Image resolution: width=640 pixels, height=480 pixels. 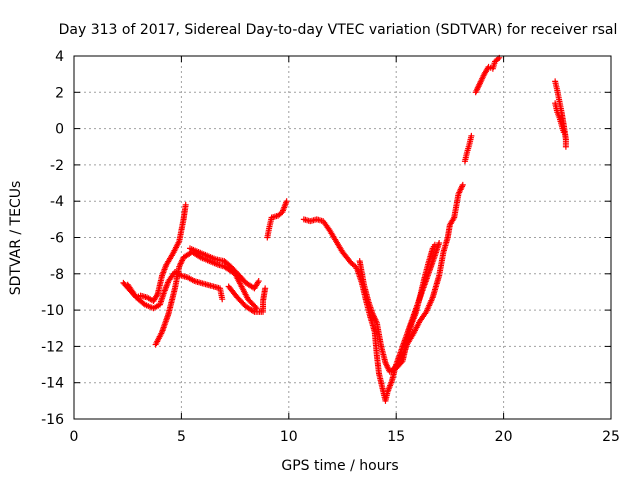 I want to click on x-tick-label: 0, so click(x=74, y=437).